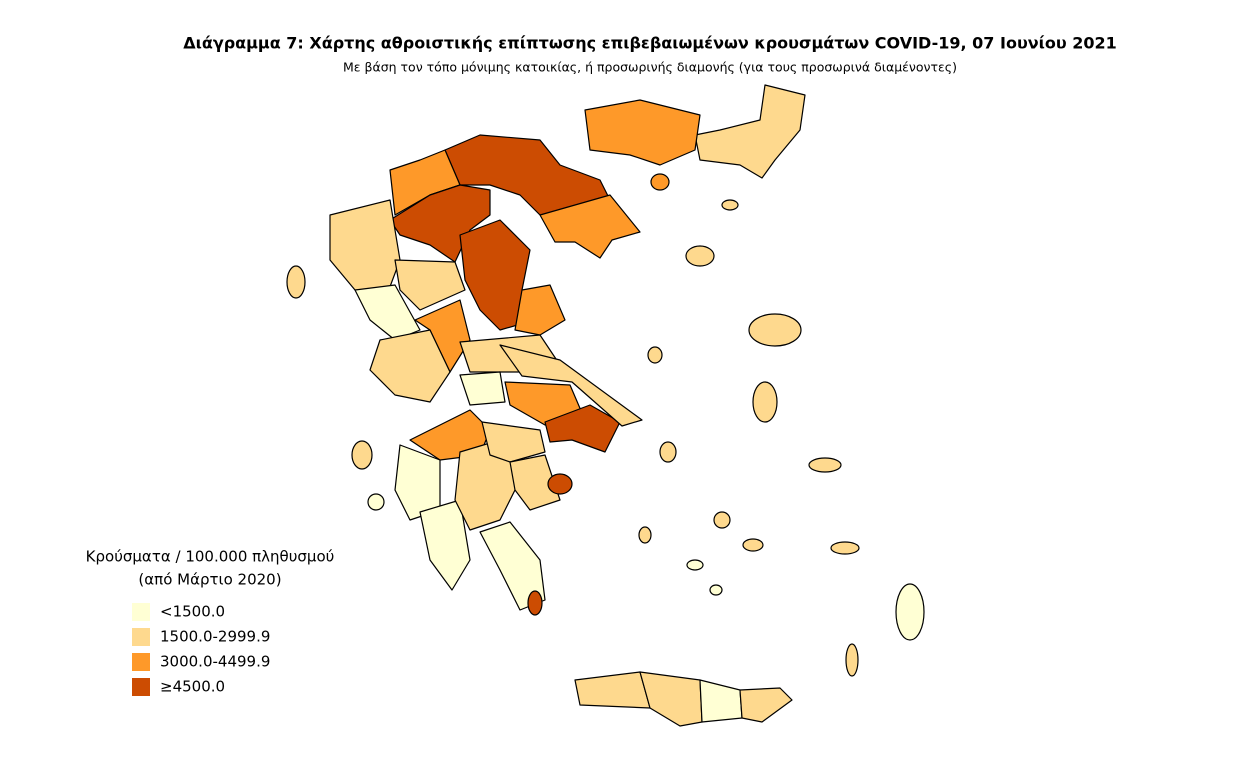 Image resolution: width=1242 pixels, height=768 pixels. What do you see at coordinates (192, 687) in the screenshot?
I see `legend-label: ≥4500.0` at bounding box center [192, 687].